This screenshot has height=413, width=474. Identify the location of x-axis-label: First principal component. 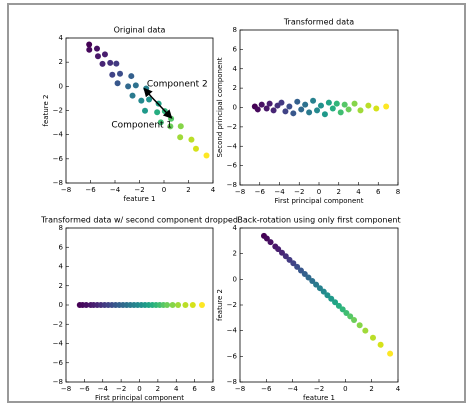
(319, 201).